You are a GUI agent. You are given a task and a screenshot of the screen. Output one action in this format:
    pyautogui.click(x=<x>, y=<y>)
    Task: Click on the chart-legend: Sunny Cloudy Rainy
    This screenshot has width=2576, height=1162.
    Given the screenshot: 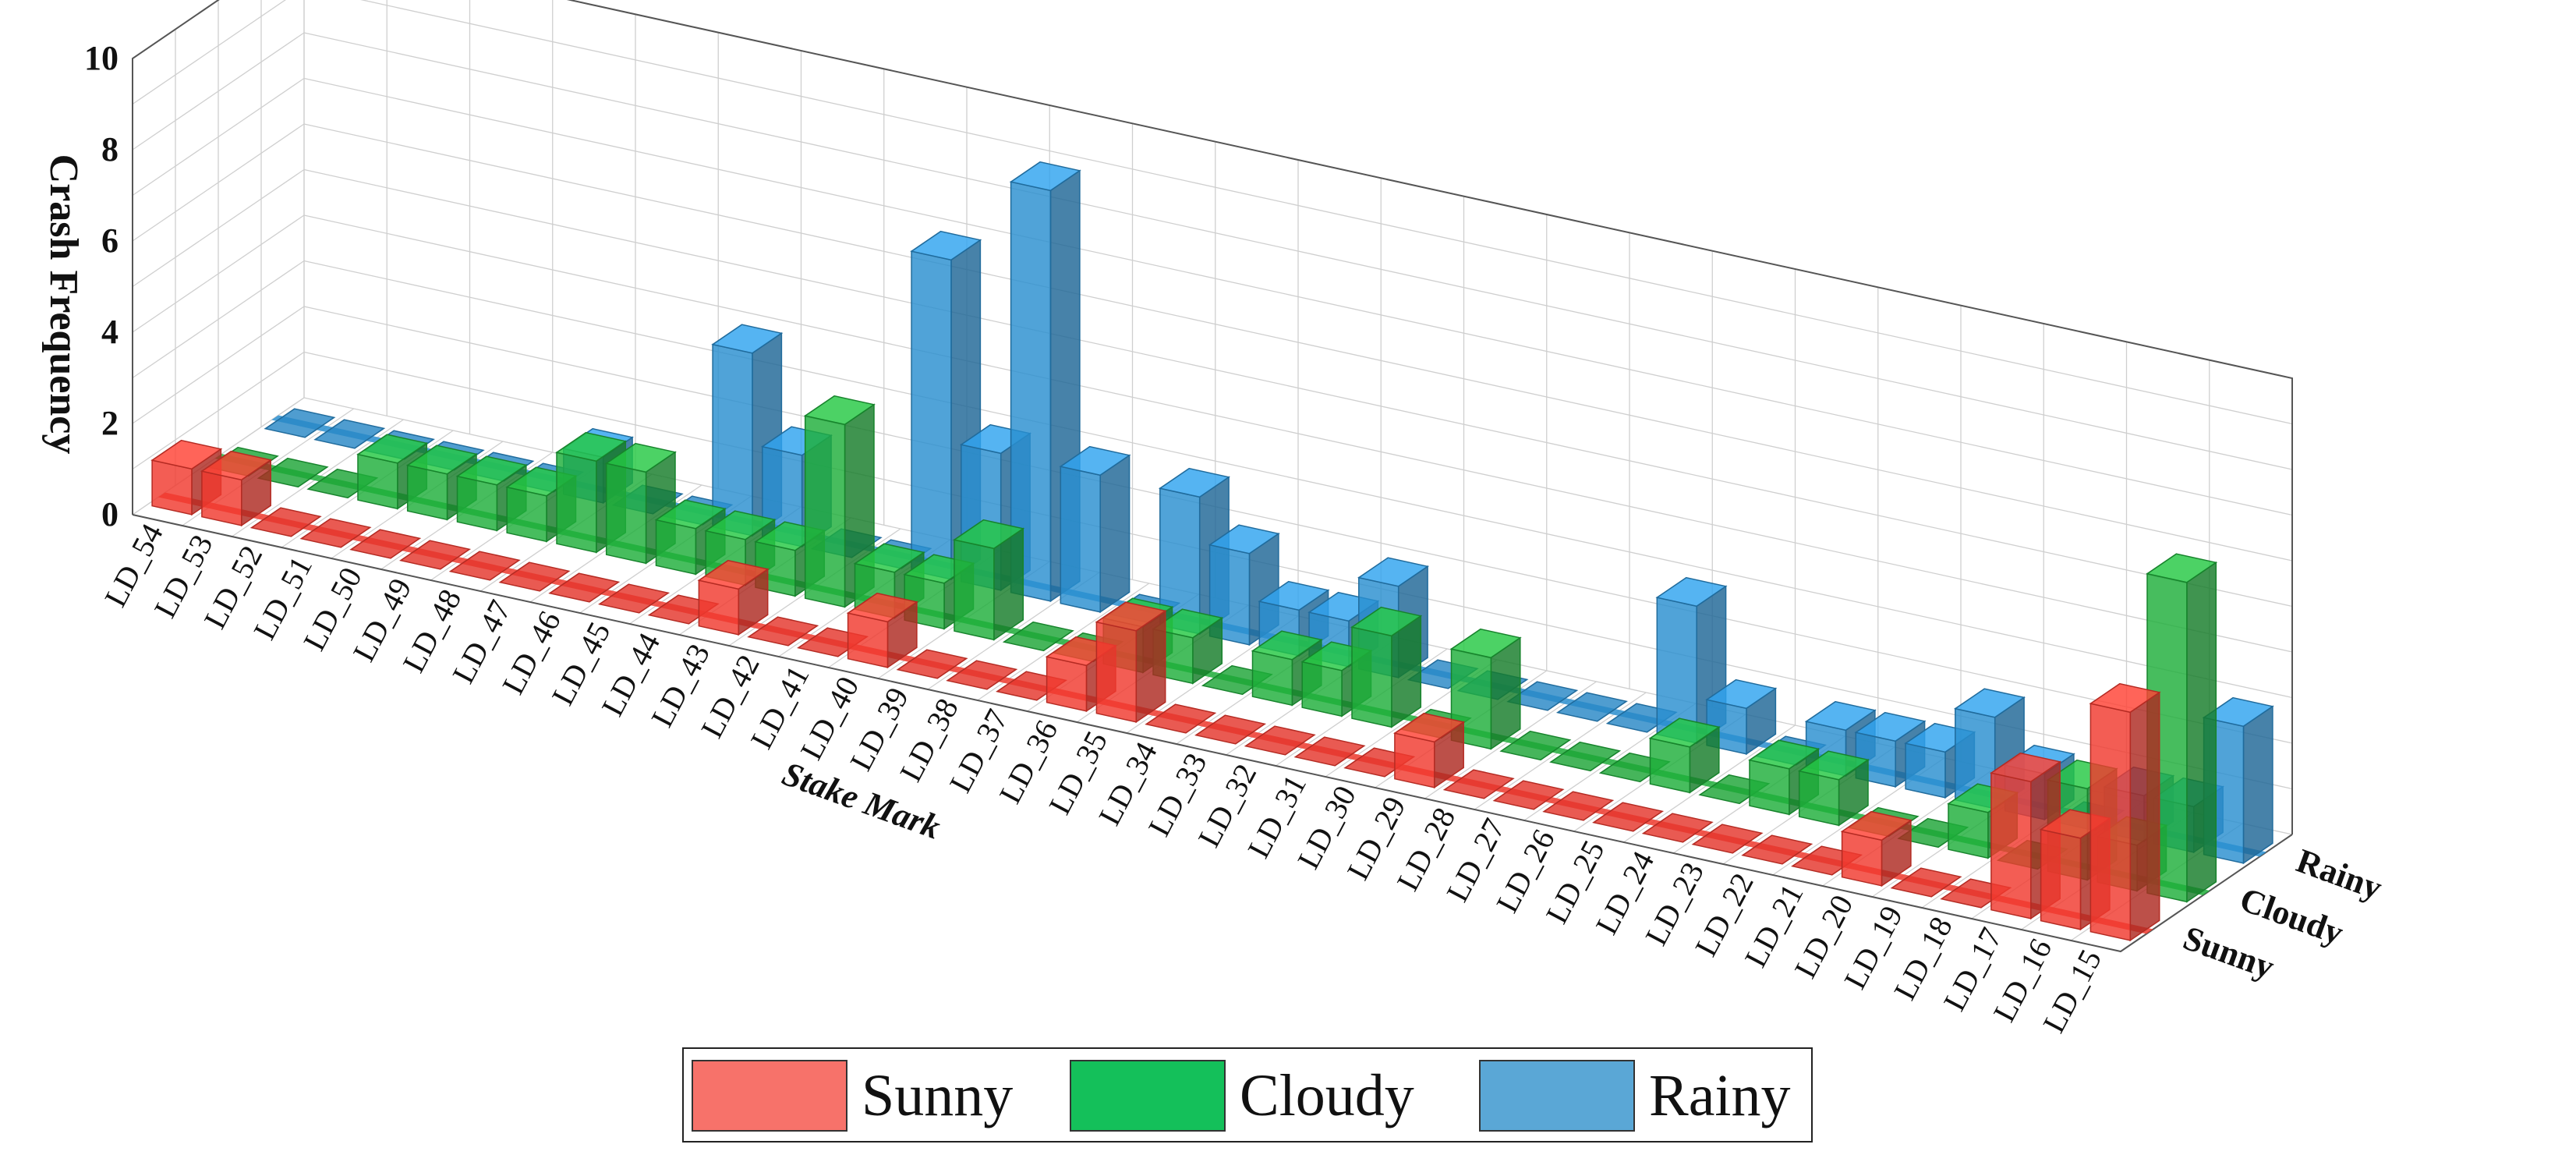 What is the action you would take?
    pyautogui.click(x=1247, y=1095)
    